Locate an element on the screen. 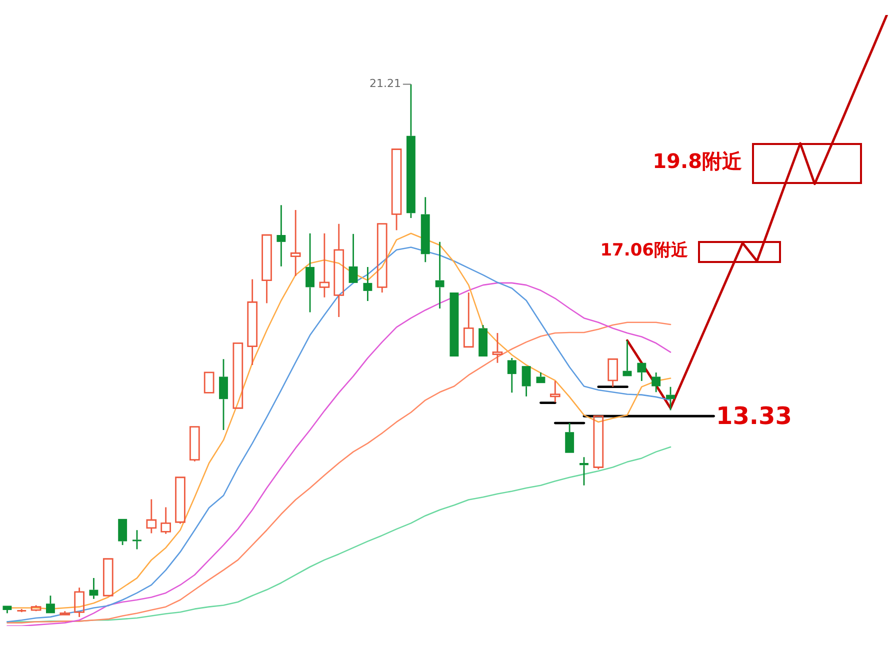  annotation: 21.21 is located at coordinates (385, 83).